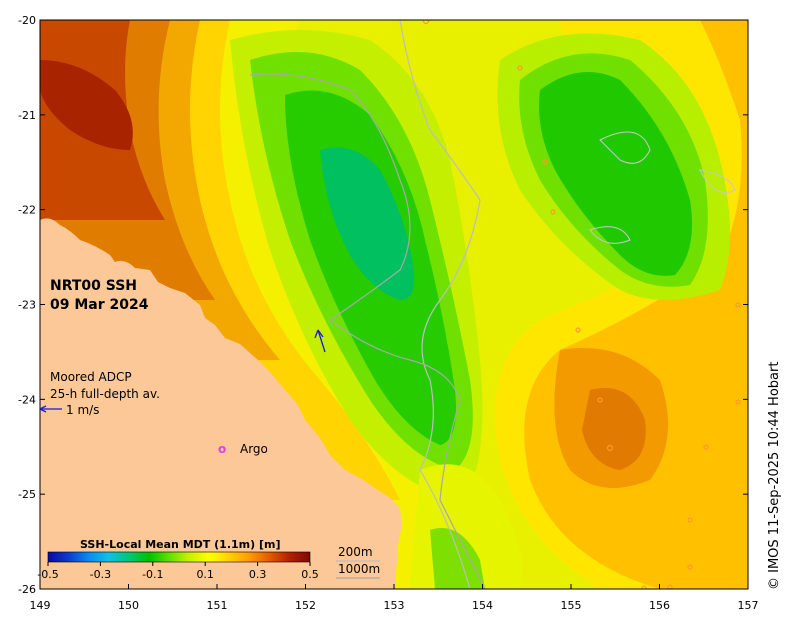 Image resolution: width=789 pixels, height=624 pixels. Describe the element at coordinates (91, 377) in the screenshot. I see `adcp-label-line1: Moored ADCP` at that location.